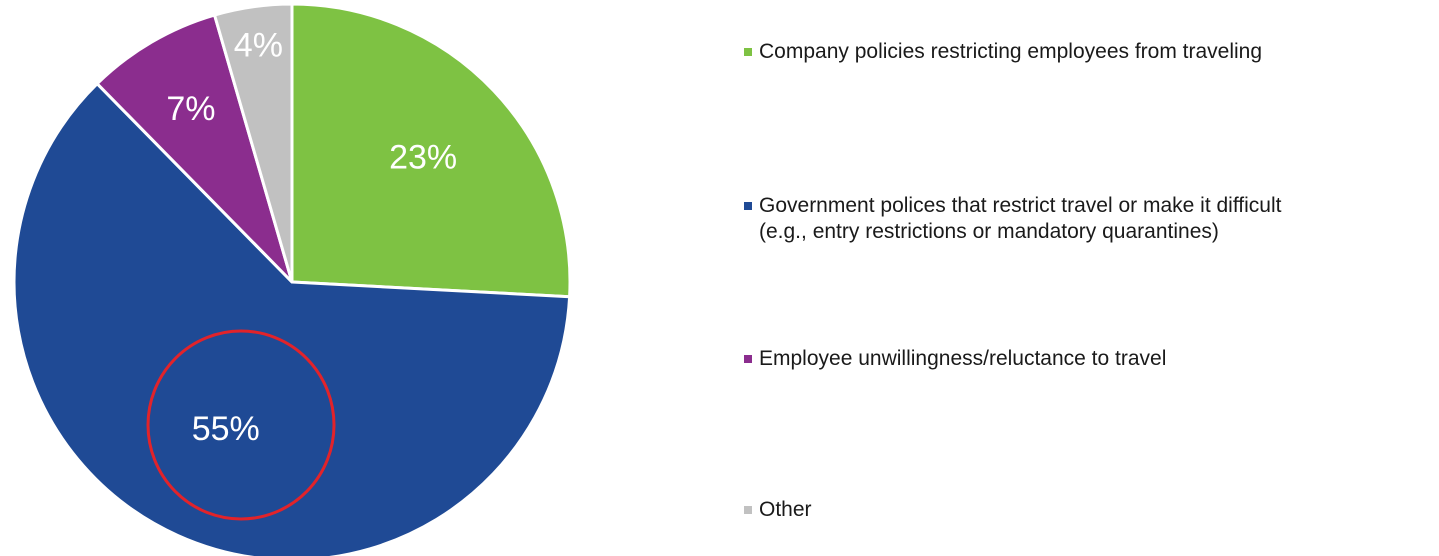 This screenshot has width=1439, height=556. I want to click on legend-swatch-government-policies, so click(748, 206).